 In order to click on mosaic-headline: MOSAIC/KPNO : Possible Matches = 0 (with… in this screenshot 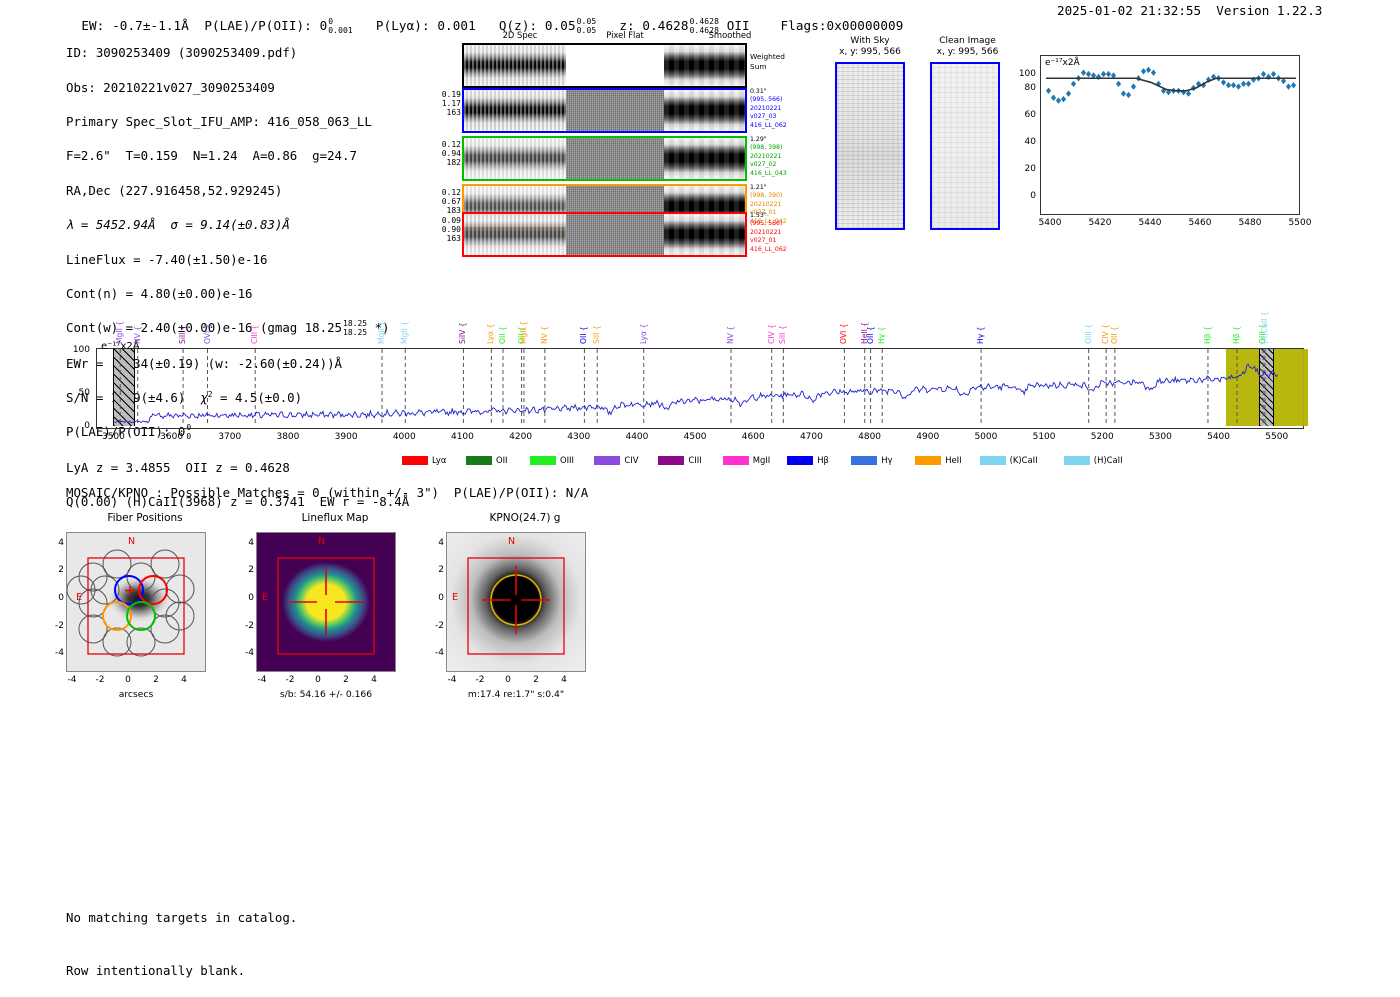, I will do `click(327, 492)`.